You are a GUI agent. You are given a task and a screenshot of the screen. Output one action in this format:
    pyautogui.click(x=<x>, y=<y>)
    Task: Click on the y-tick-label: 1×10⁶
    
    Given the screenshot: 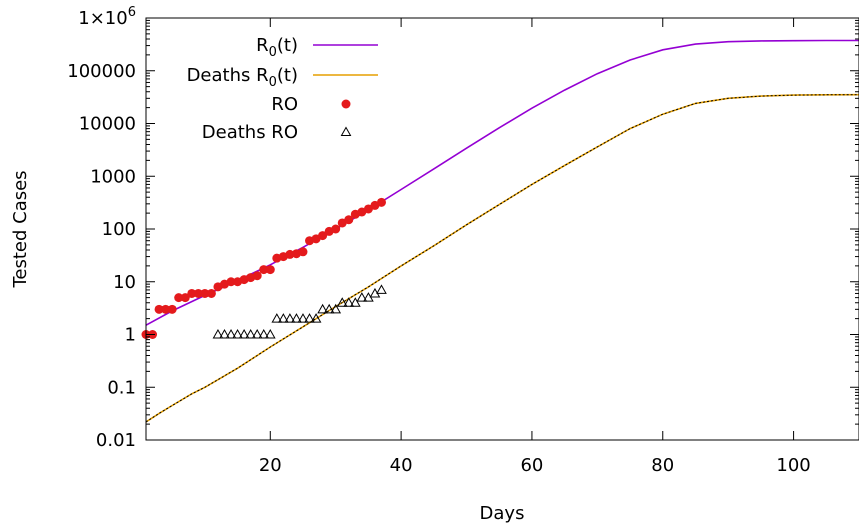 What is the action you would take?
    pyautogui.click(x=107, y=17)
    